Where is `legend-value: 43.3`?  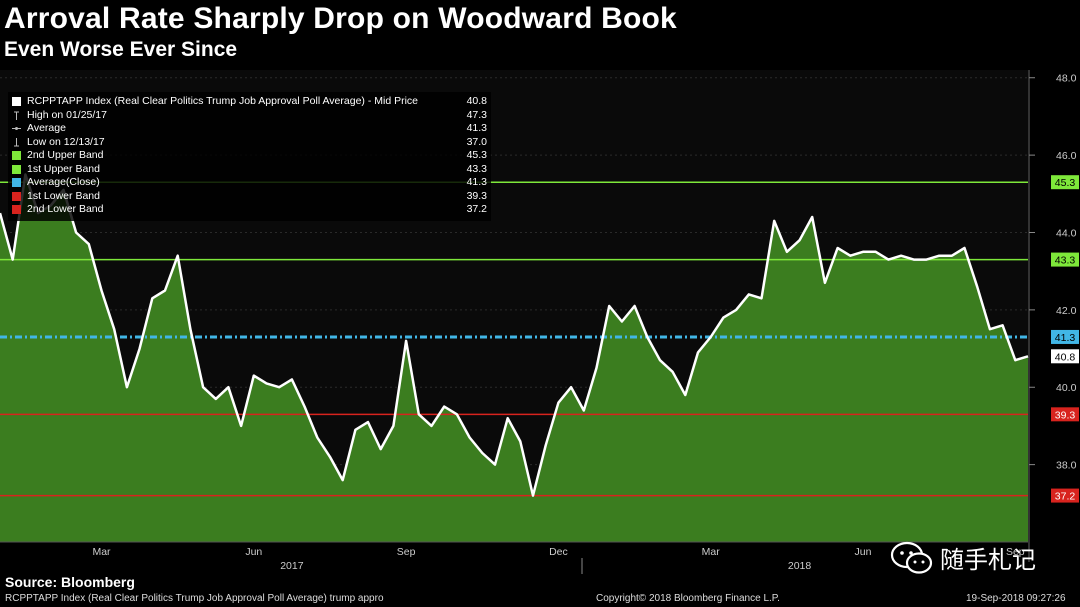
legend-value: 43.3 is located at coordinates (476, 168).